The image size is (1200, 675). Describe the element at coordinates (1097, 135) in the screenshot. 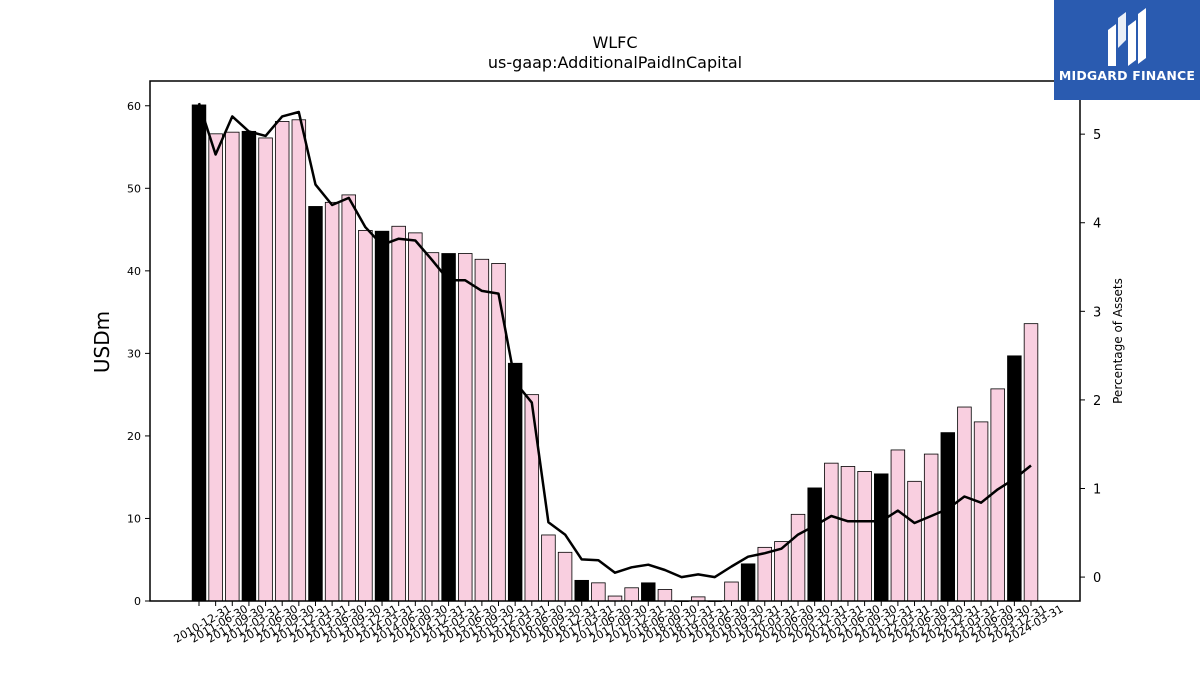

I see `right-tick-label: 5` at that location.